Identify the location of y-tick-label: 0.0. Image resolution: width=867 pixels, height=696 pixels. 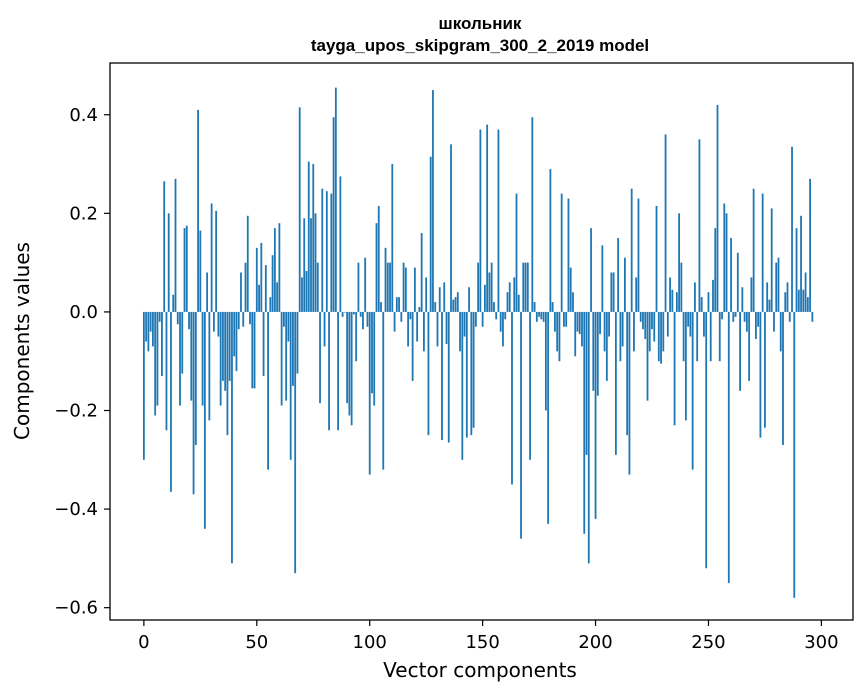
(83, 312).